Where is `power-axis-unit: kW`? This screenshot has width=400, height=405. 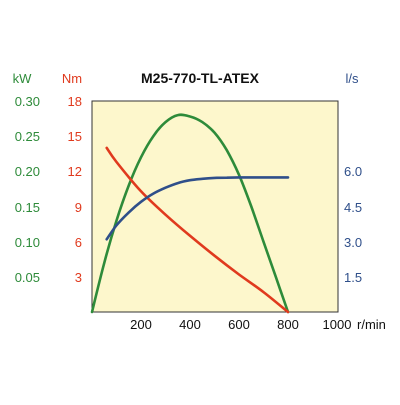 power-axis-unit: kW is located at coordinates (23, 78).